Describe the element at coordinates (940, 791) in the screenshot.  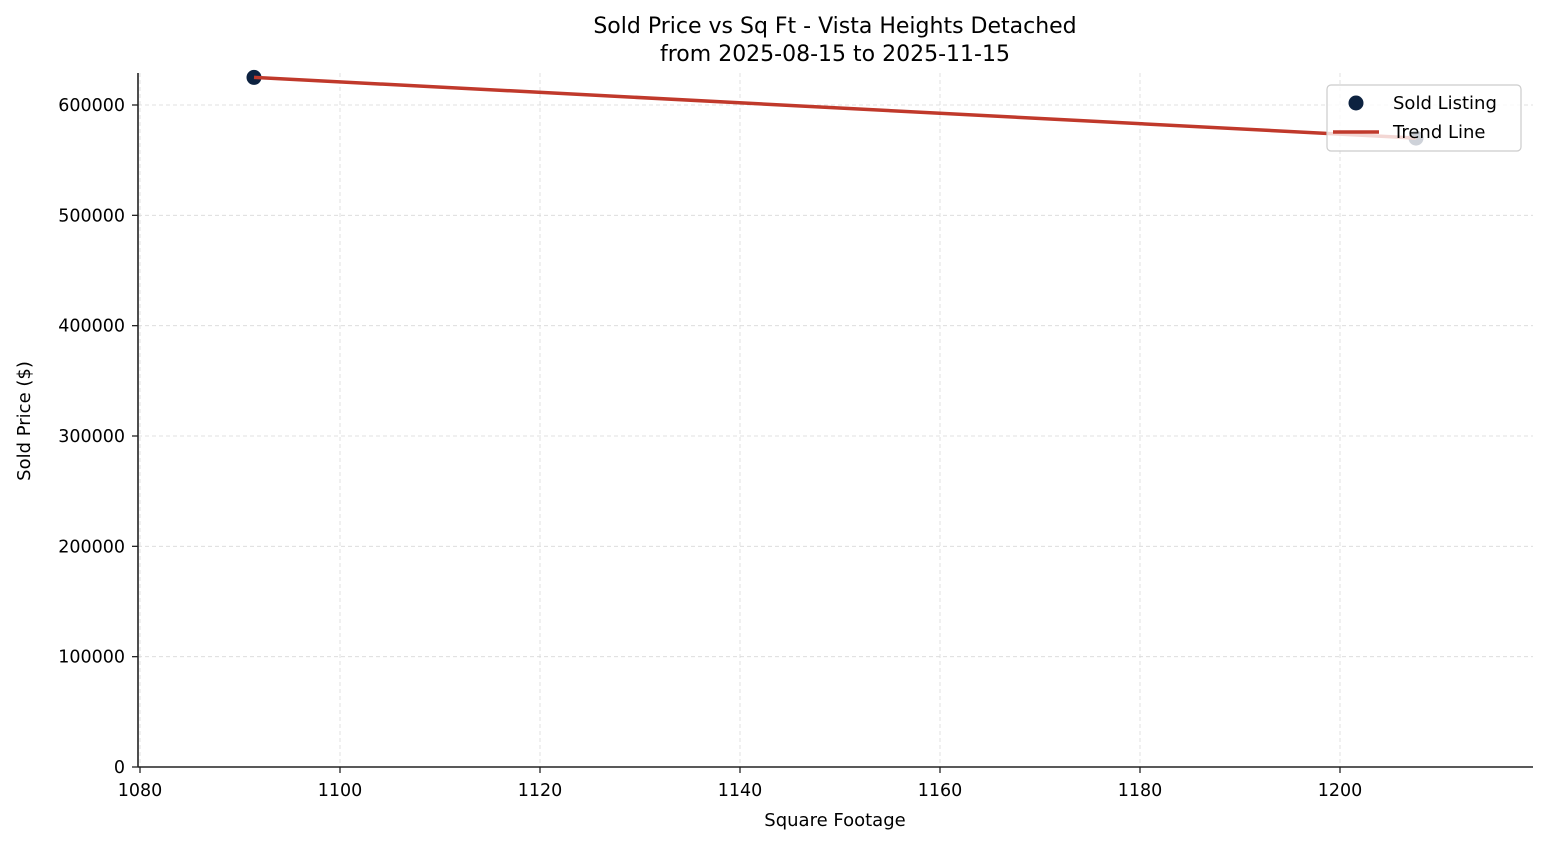
I see `x-tick-label: 1160` at that location.